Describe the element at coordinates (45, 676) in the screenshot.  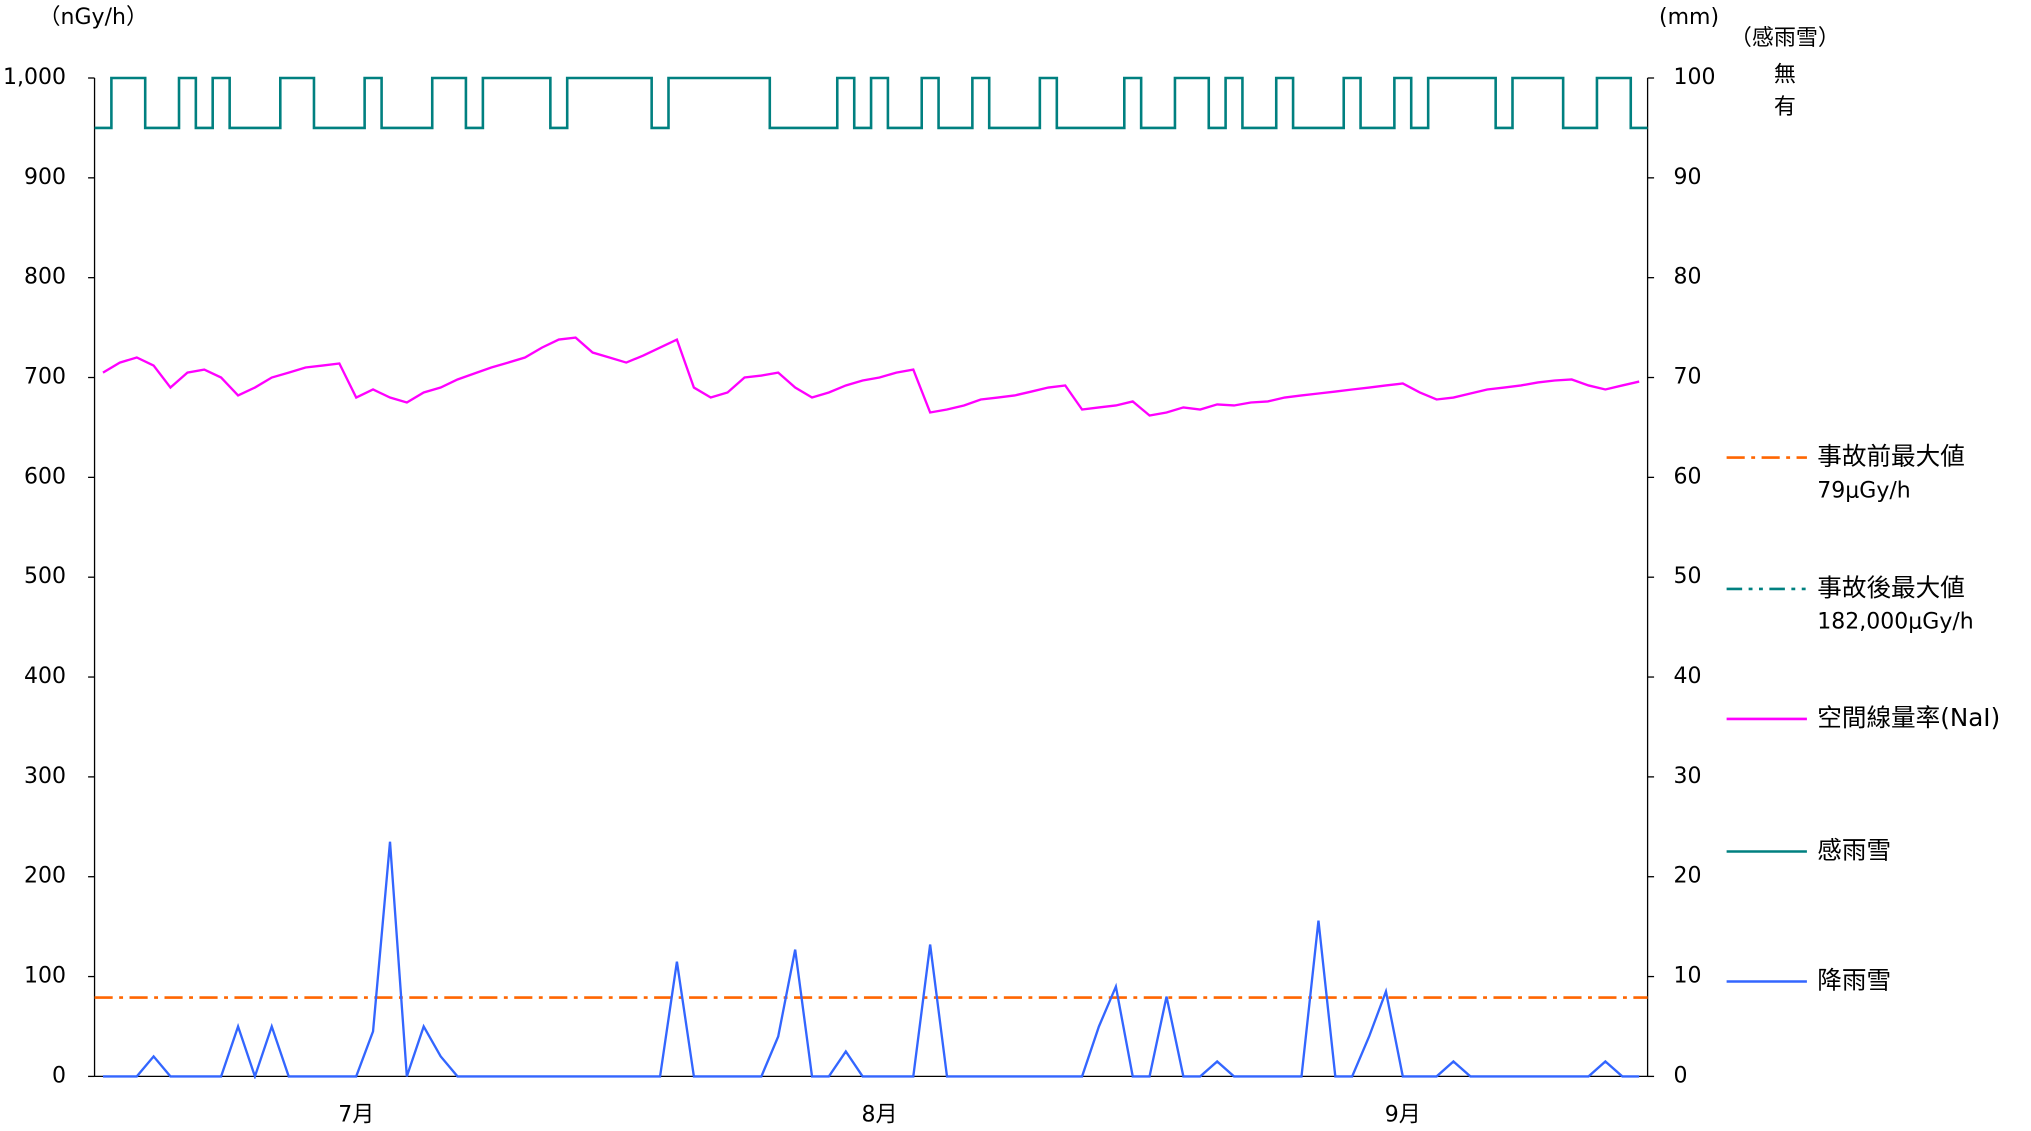
I see `y-tick-label: 400` at that location.